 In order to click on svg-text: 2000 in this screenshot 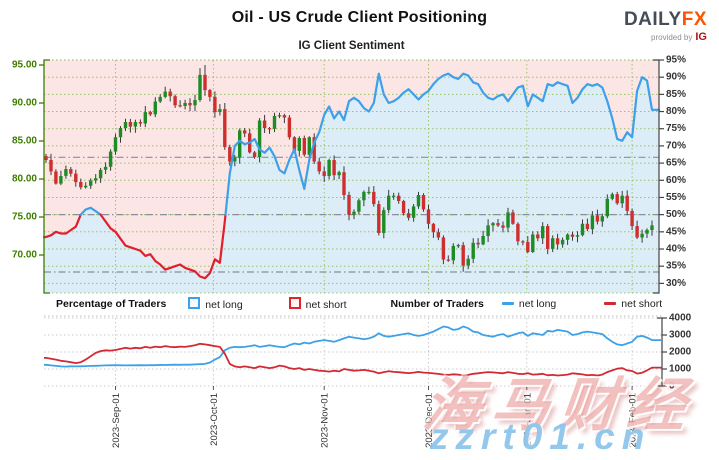, I will do `click(680, 352)`.